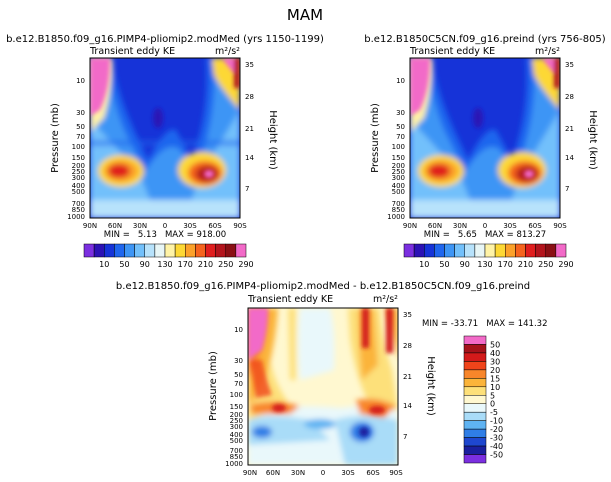  I want to click on panel-3-colorbar-swatches, so click(475, 399).